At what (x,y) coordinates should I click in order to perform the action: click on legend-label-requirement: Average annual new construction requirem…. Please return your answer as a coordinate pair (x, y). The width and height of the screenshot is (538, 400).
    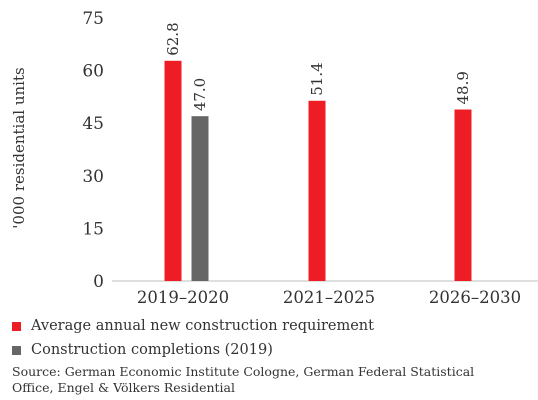
    Looking at the image, I should click on (202, 326).